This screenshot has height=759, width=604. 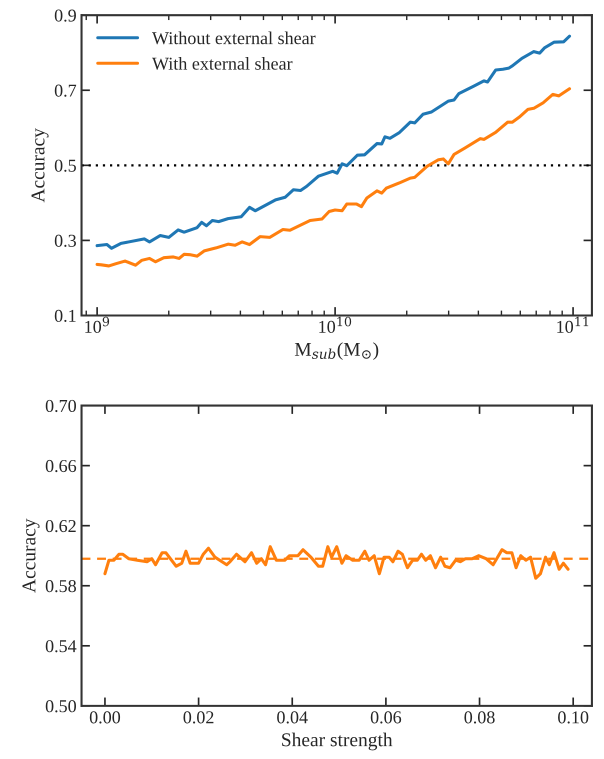 I want to click on x-tick-label: 0.10, so click(x=573, y=717).